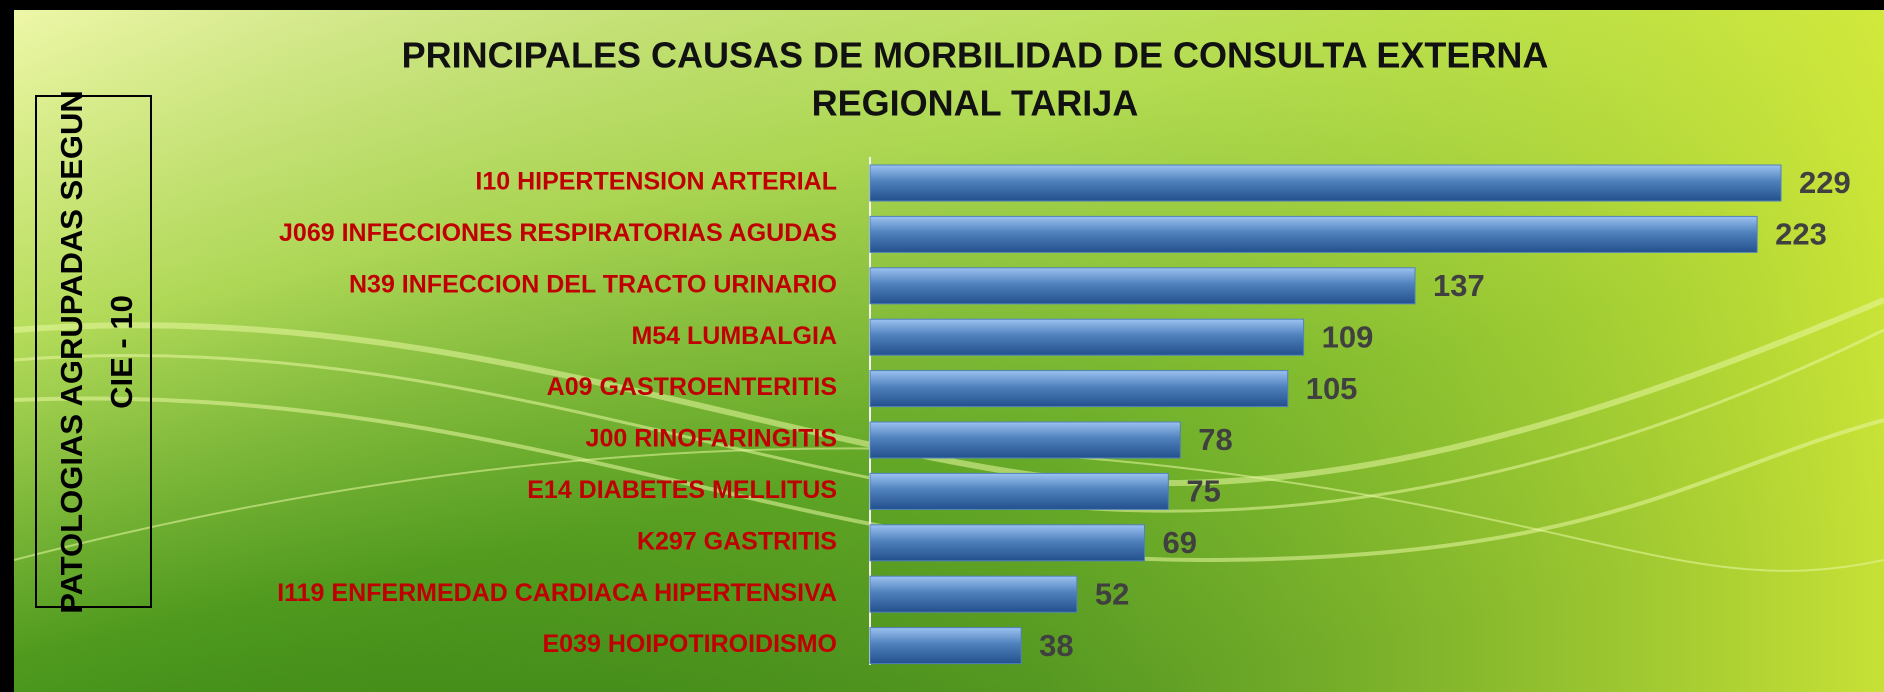 The width and height of the screenshot is (1884, 692). What do you see at coordinates (558, 233) in the screenshot?
I see `category-label: J069 INFECCIONES RESPIRATORIAS AGUDAS` at bounding box center [558, 233].